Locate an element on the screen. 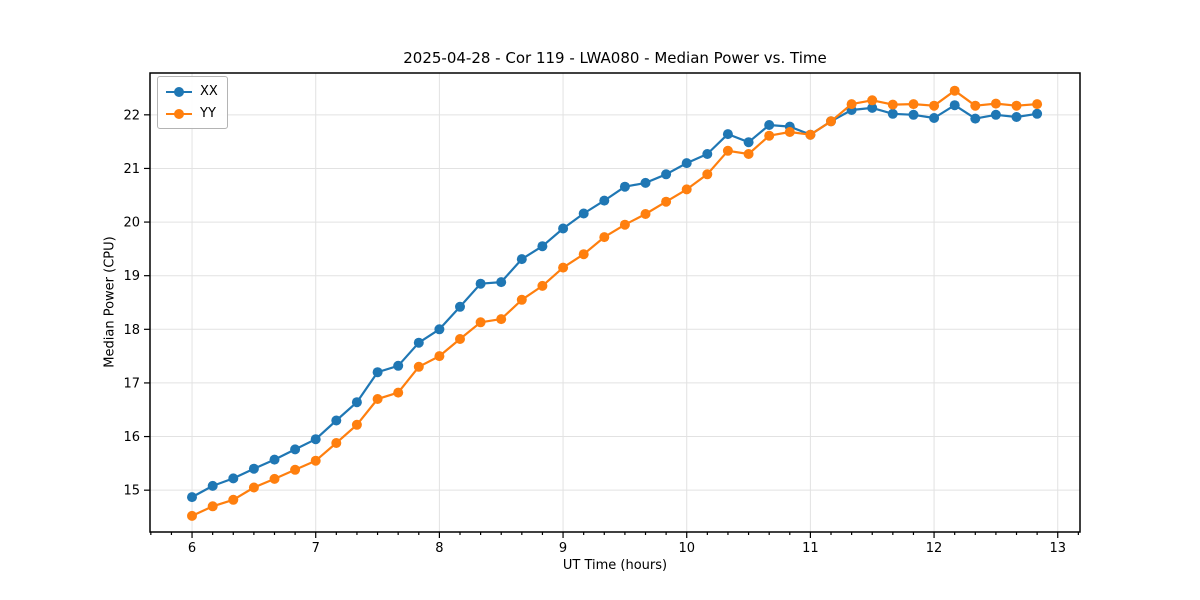 The height and width of the screenshot is (600, 1200). legend-item-xx: XX is located at coordinates (191, 91).